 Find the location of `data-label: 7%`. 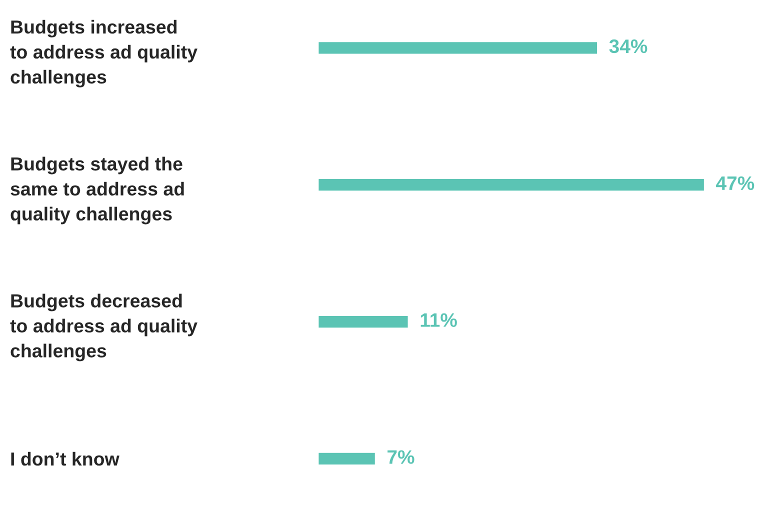

data-label: 7% is located at coordinates (401, 457).